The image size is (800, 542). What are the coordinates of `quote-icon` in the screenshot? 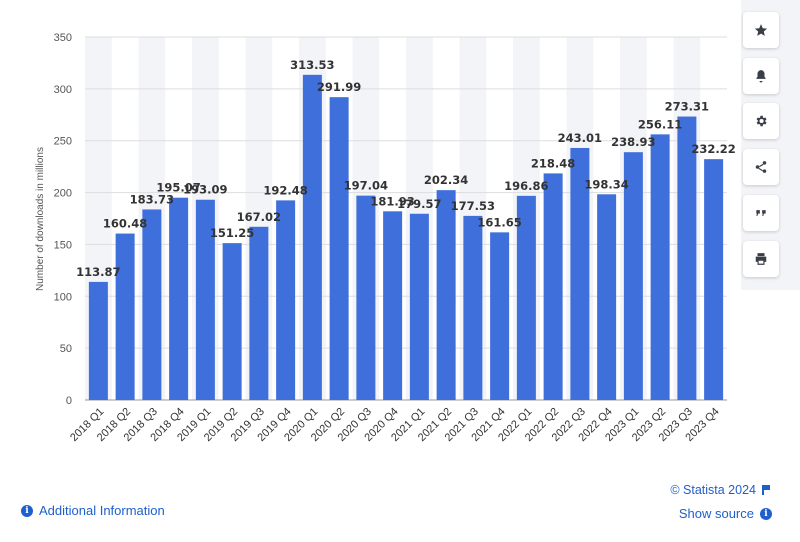 It's located at (761, 213).